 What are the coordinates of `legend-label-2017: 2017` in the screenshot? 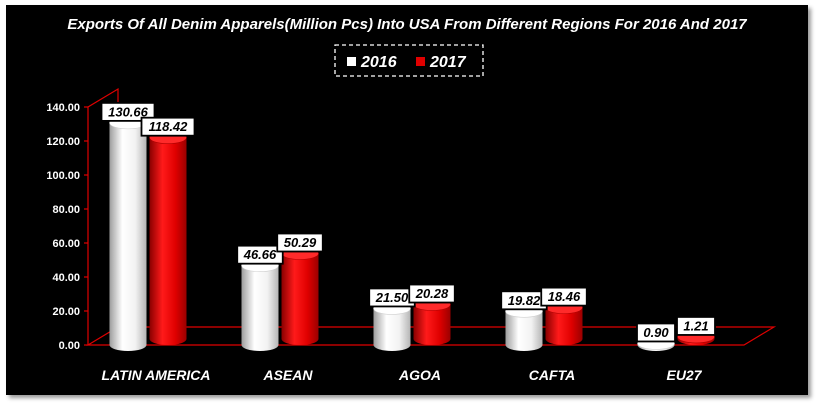 It's located at (448, 62).